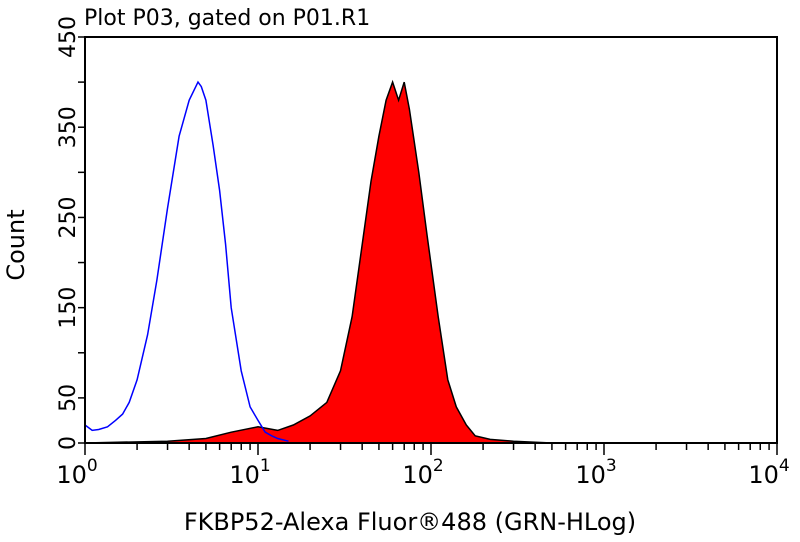 The width and height of the screenshot is (800, 542). What do you see at coordinates (68, 127) in the screenshot?
I see `y-tick-label: 350` at bounding box center [68, 127].